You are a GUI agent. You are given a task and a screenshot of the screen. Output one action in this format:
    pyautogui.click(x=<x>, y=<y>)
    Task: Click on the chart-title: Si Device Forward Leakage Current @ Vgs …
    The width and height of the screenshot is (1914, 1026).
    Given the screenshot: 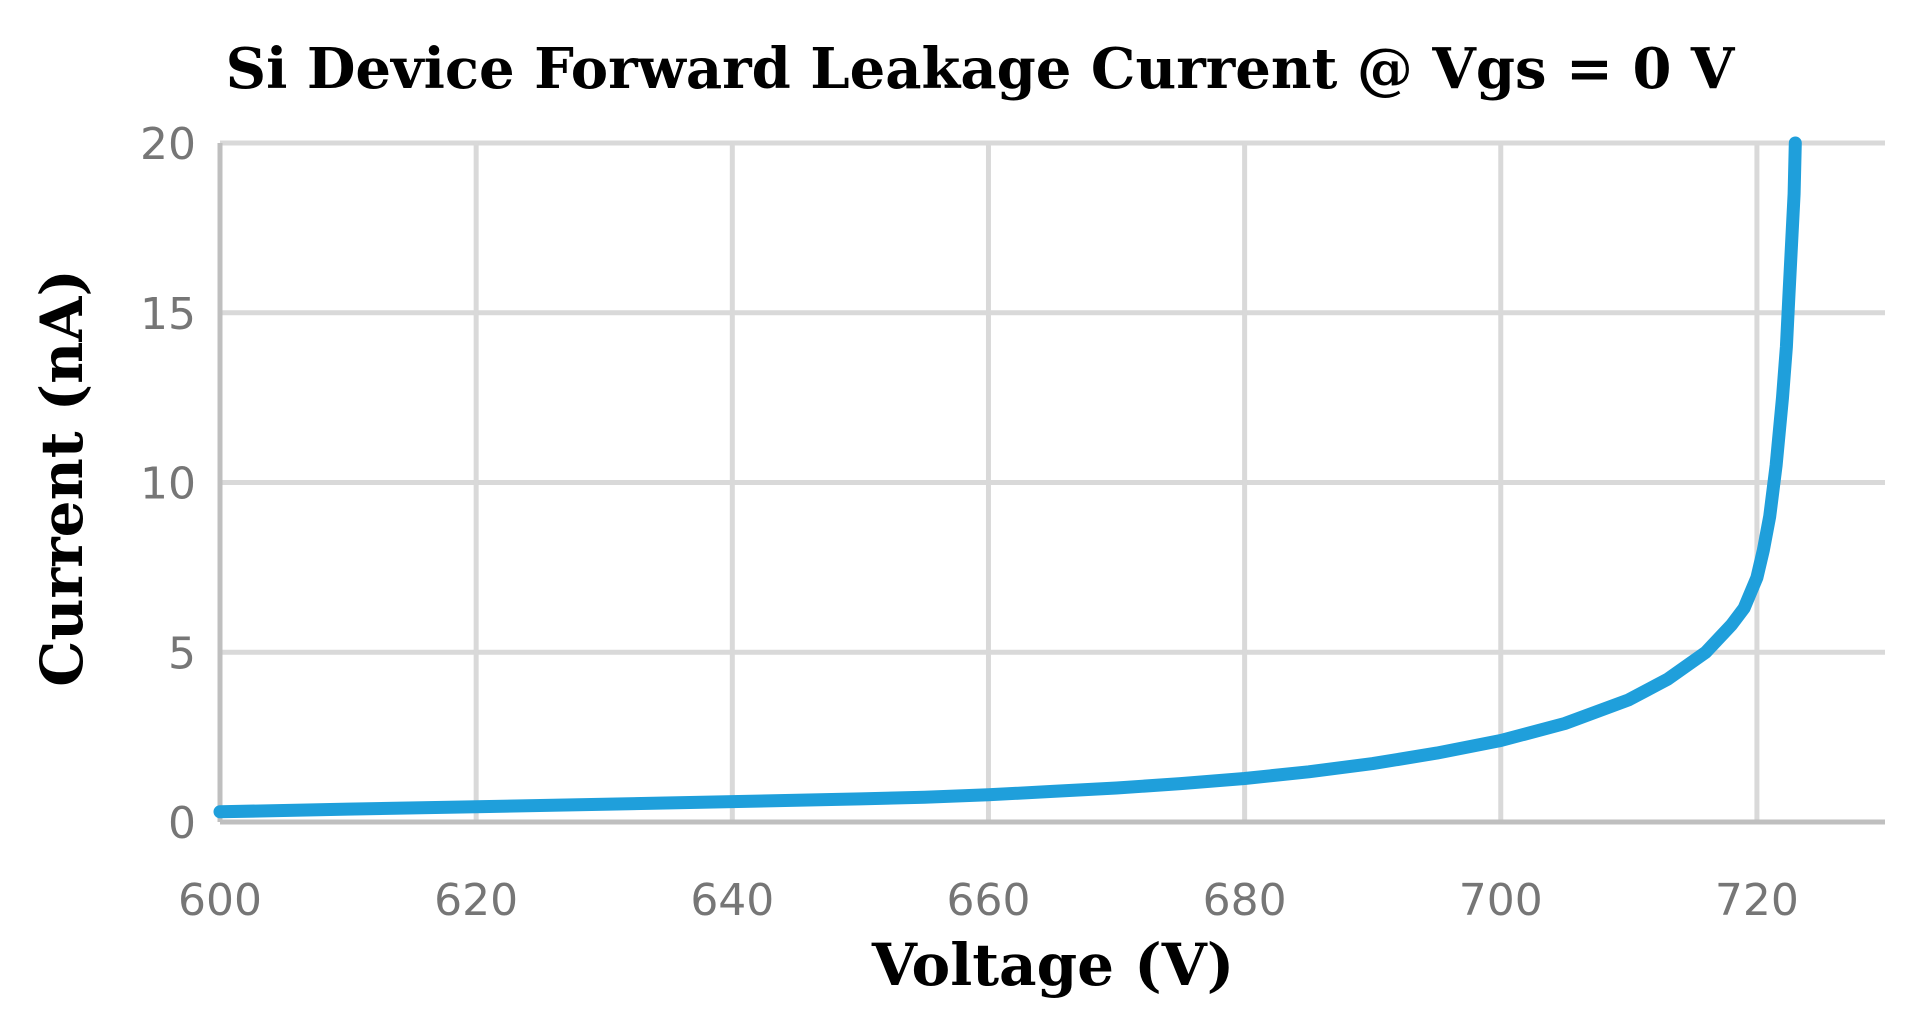 What is the action you would take?
    pyautogui.click(x=981, y=69)
    